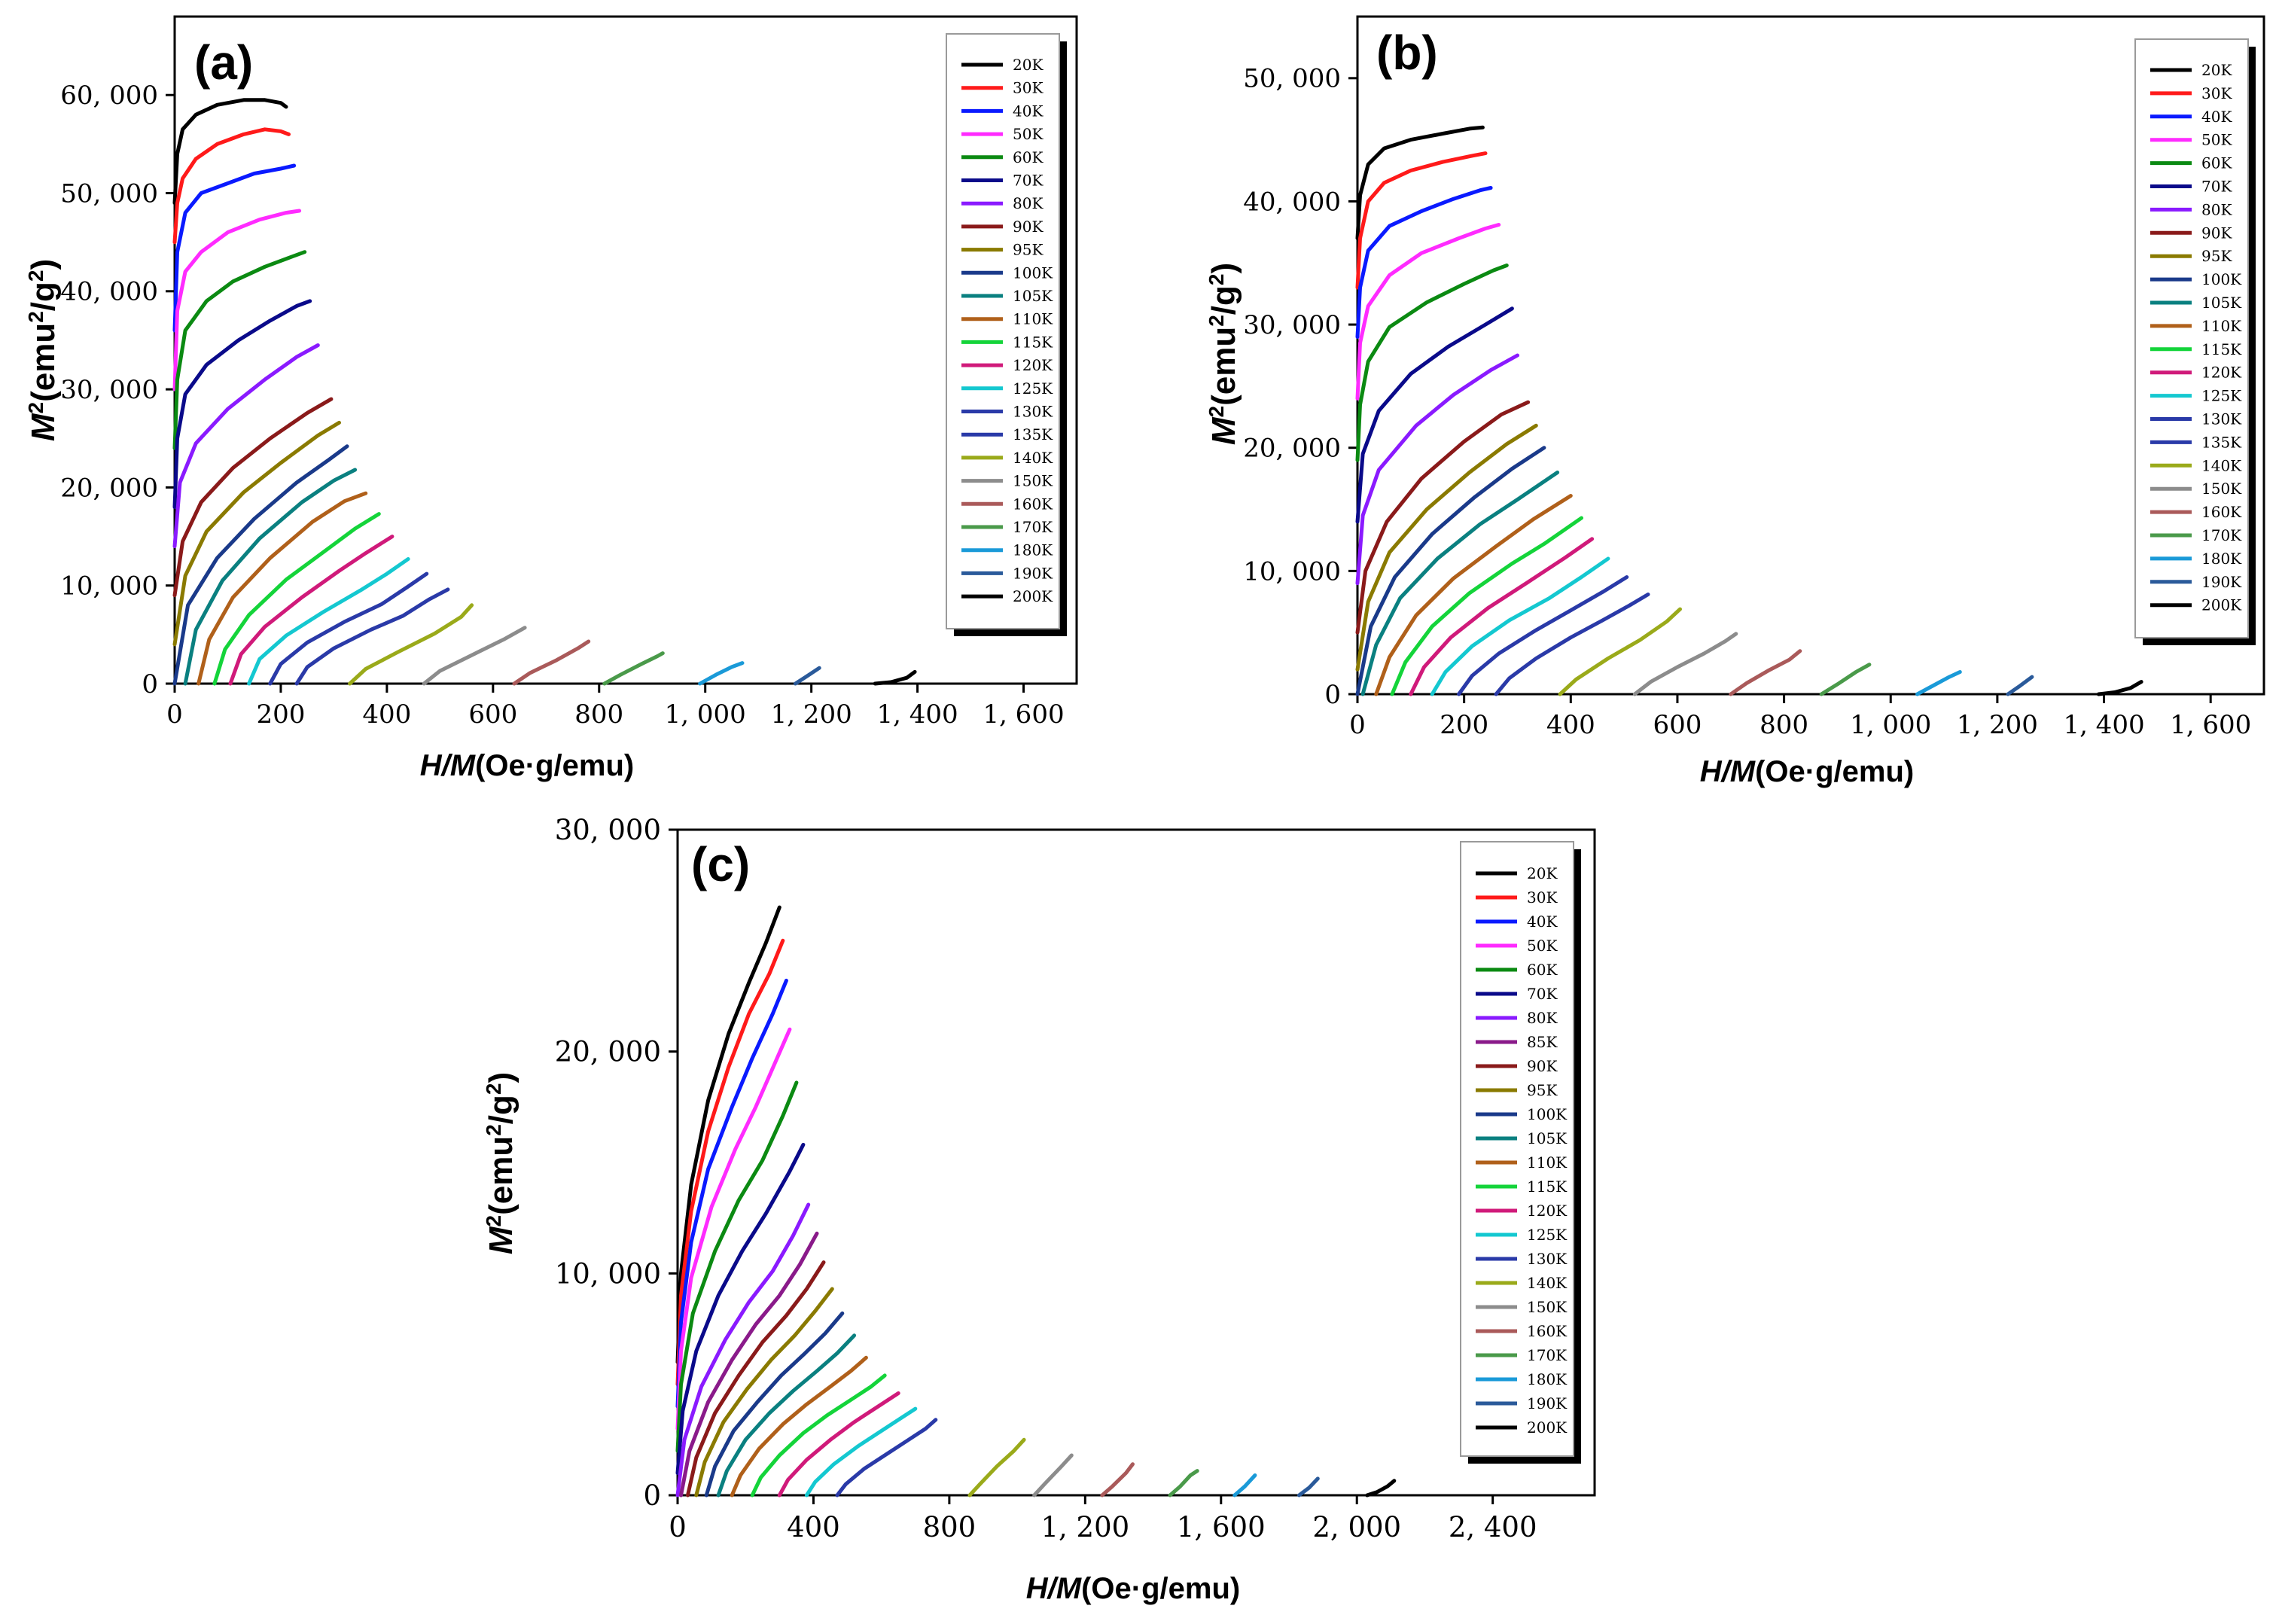  Describe the element at coordinates (280, 714) in the screenshot. I see `x-tick-label: 200` at that location.